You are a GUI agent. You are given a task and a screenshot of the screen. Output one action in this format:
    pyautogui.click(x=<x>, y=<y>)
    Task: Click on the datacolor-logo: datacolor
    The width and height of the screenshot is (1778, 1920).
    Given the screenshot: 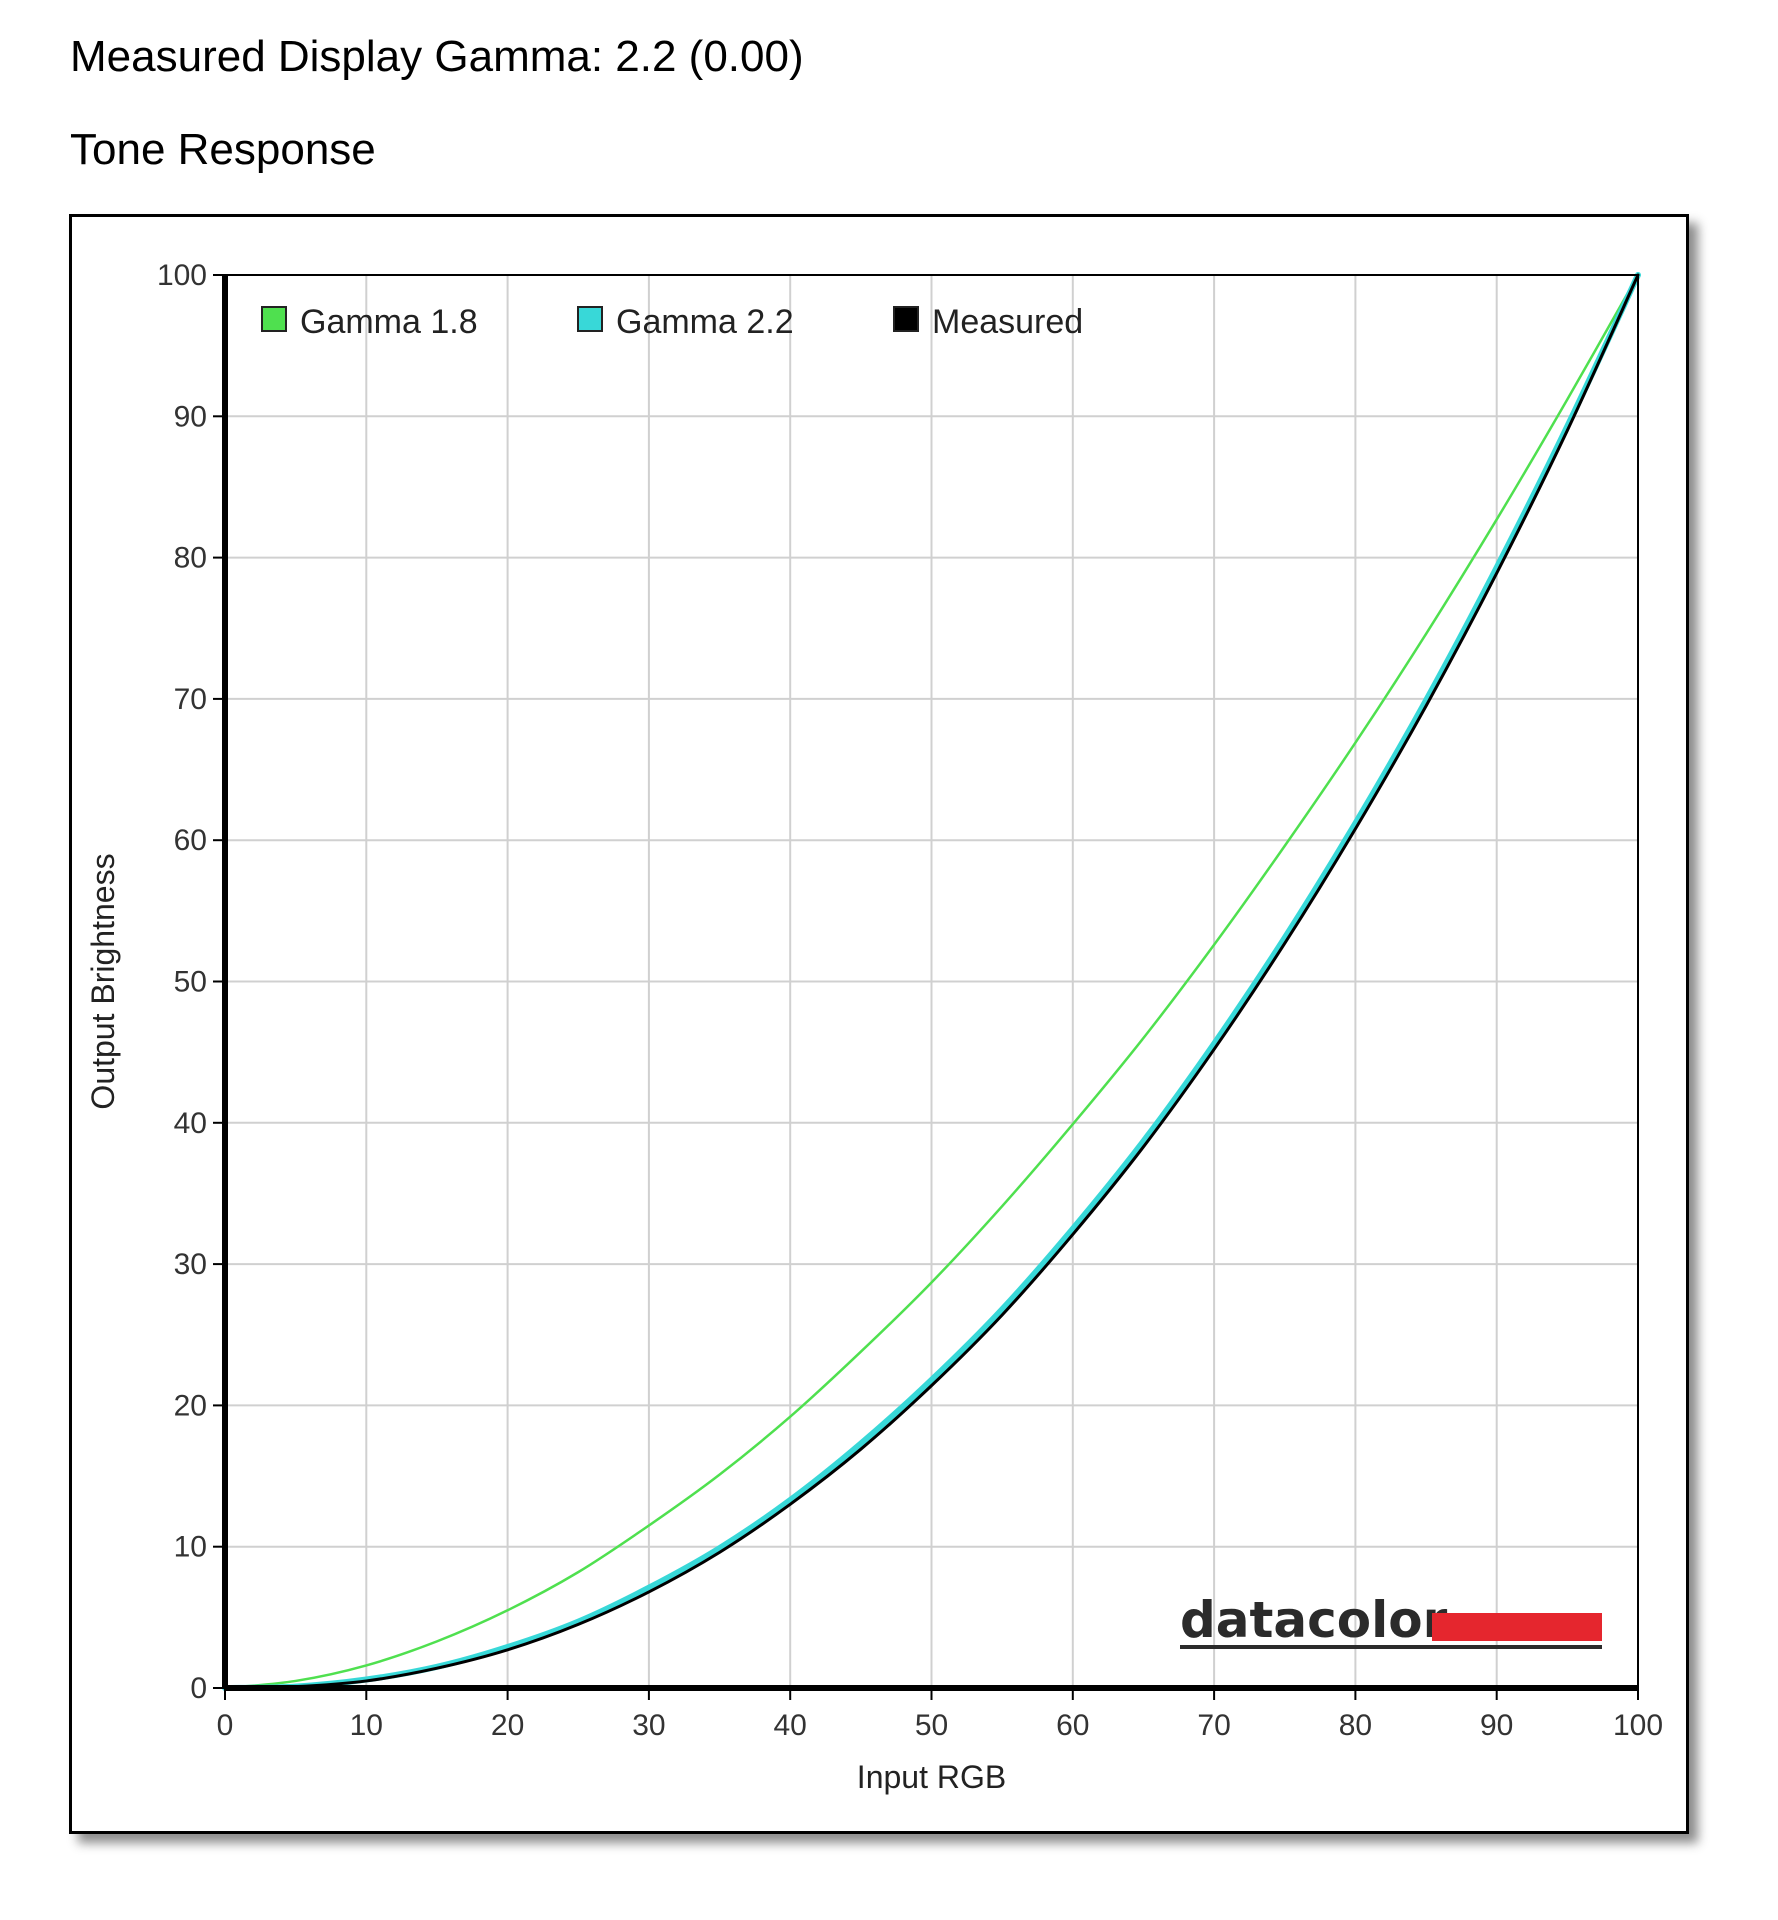 What is the action you would take?
    pyautogui.click(x=1391, y=1620)
    